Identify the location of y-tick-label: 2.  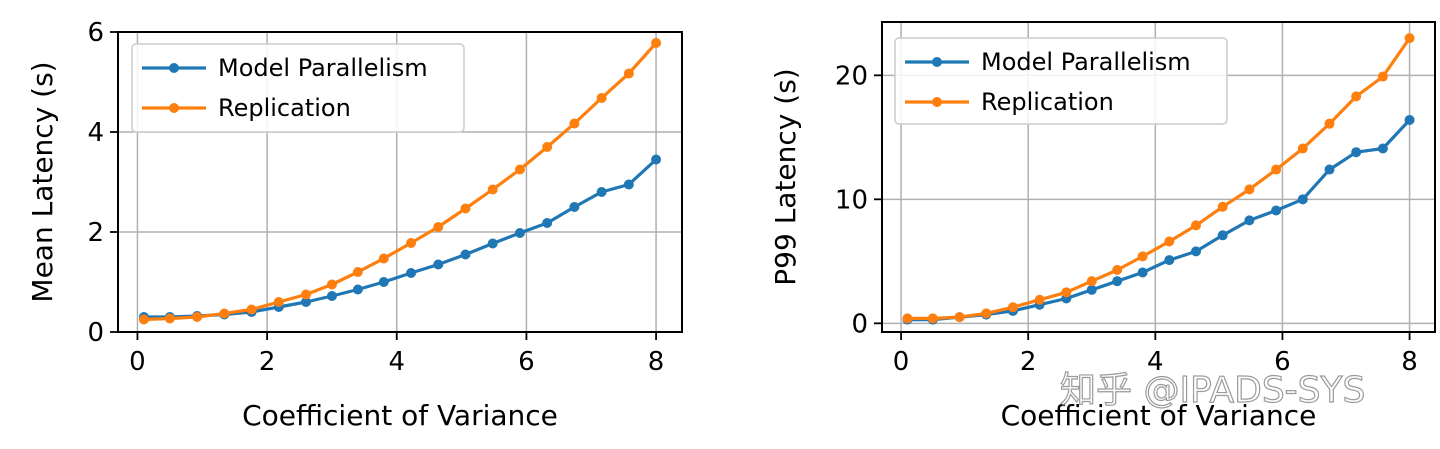
(95, 233).